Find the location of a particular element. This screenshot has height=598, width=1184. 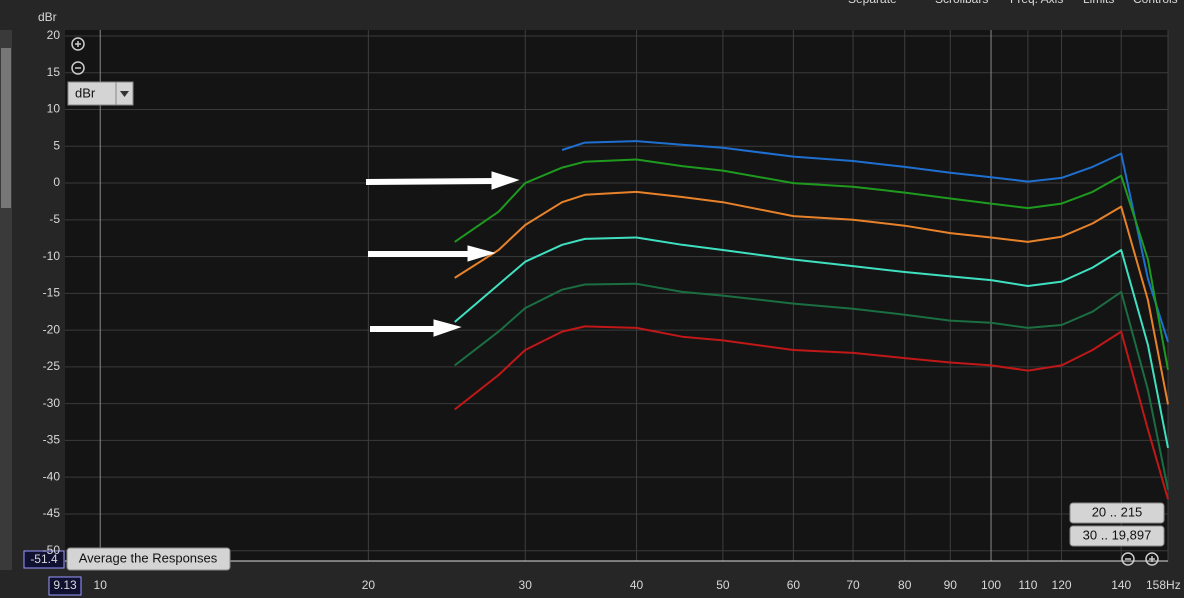

zoom-in is located at coordinates (78, 44).